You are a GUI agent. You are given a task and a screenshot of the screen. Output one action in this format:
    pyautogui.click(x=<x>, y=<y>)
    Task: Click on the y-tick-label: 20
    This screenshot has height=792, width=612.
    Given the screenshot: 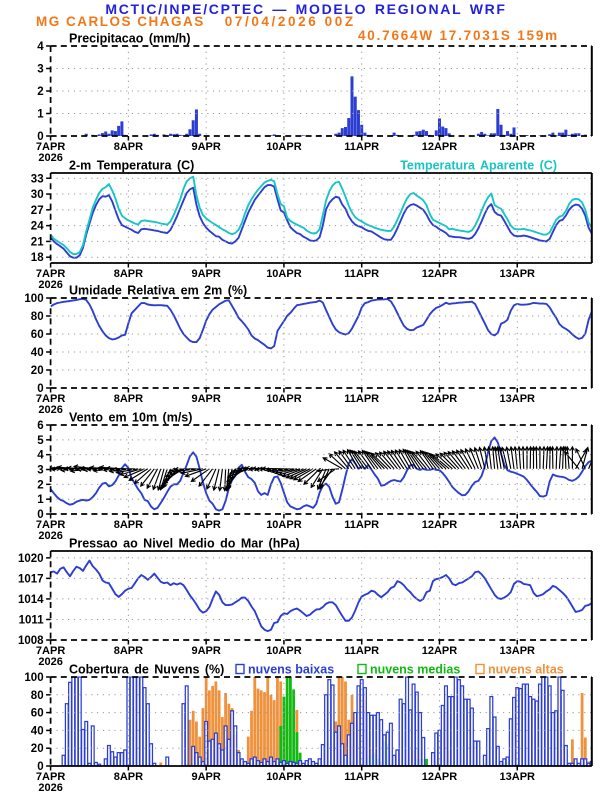 What is the action you would take?
    pyautogui.click(x=37, y=371)
    